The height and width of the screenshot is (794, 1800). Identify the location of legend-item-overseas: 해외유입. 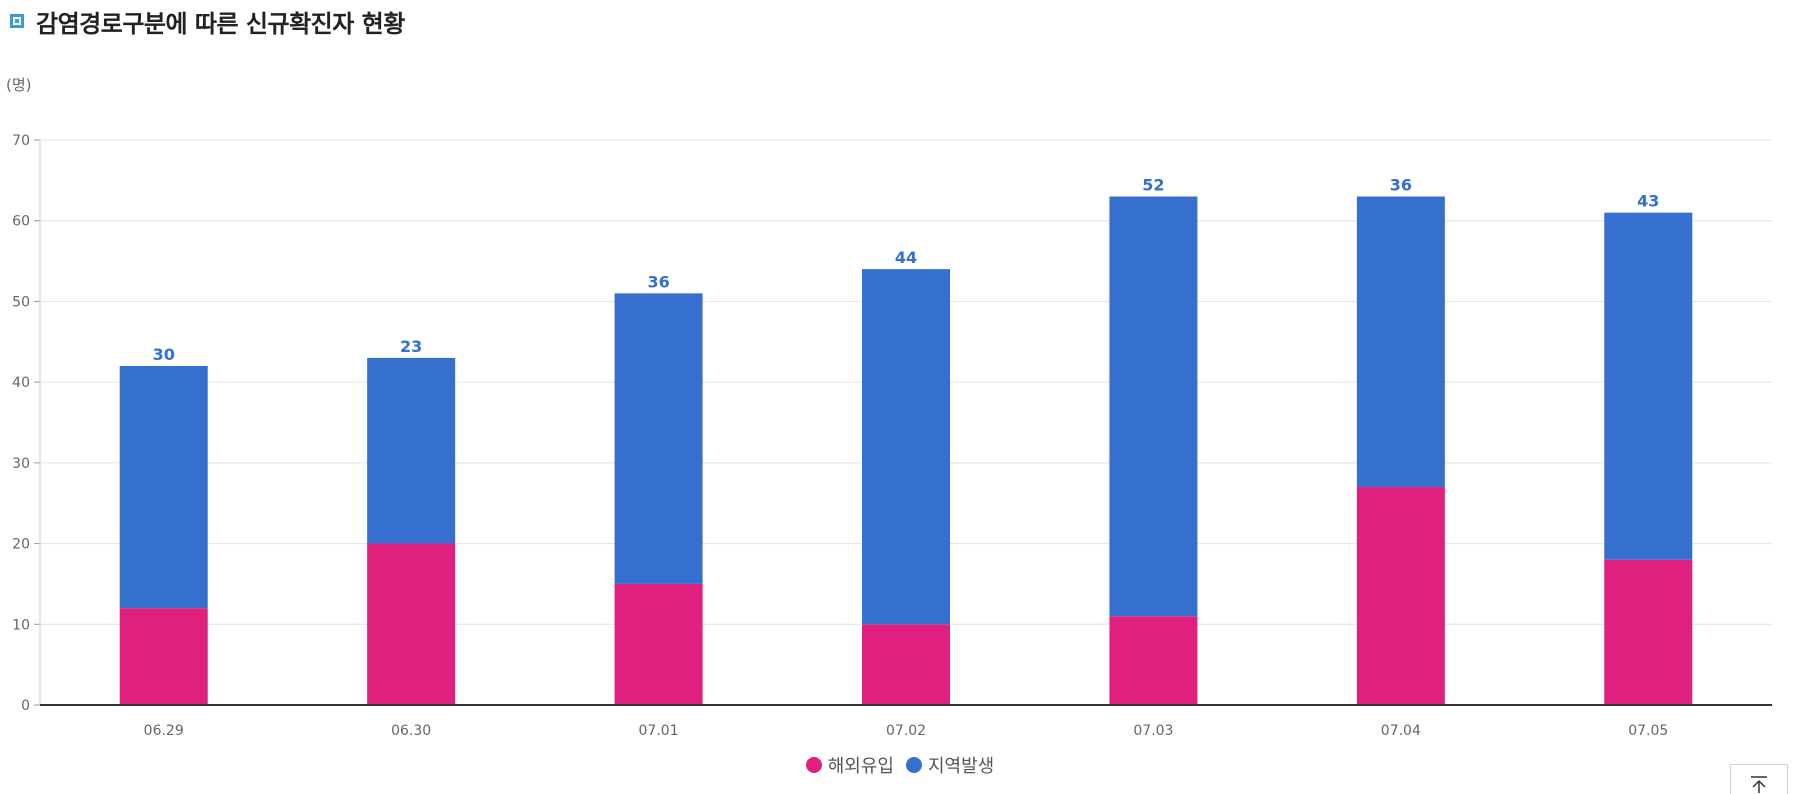
(849, 765).